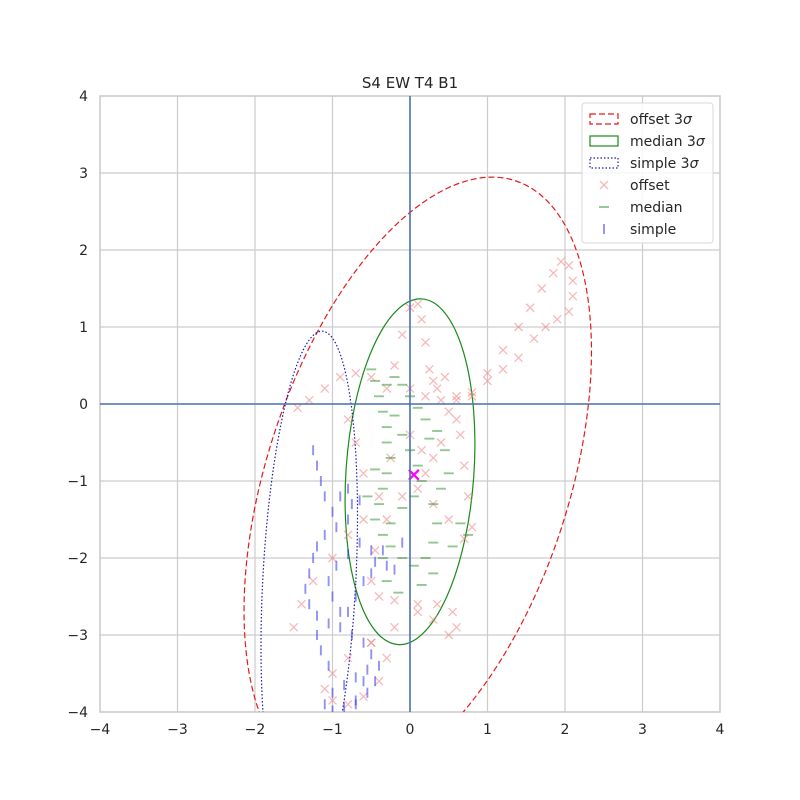 The image size is (800, 800). Describe the element at coordinates (83, 328) in the screenshot. I see `y-tick-label: 1` at that location.